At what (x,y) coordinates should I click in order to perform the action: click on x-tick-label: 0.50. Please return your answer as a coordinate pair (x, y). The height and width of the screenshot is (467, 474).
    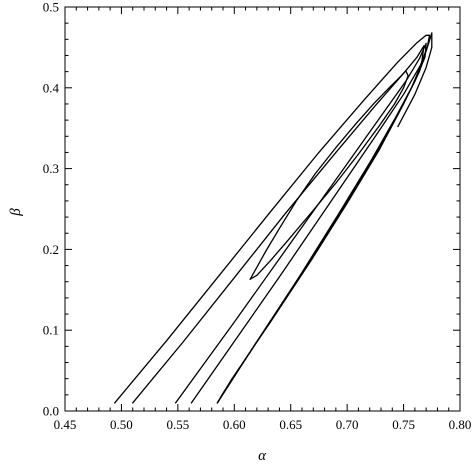
    Looking at the image, I should click on (121, 424).